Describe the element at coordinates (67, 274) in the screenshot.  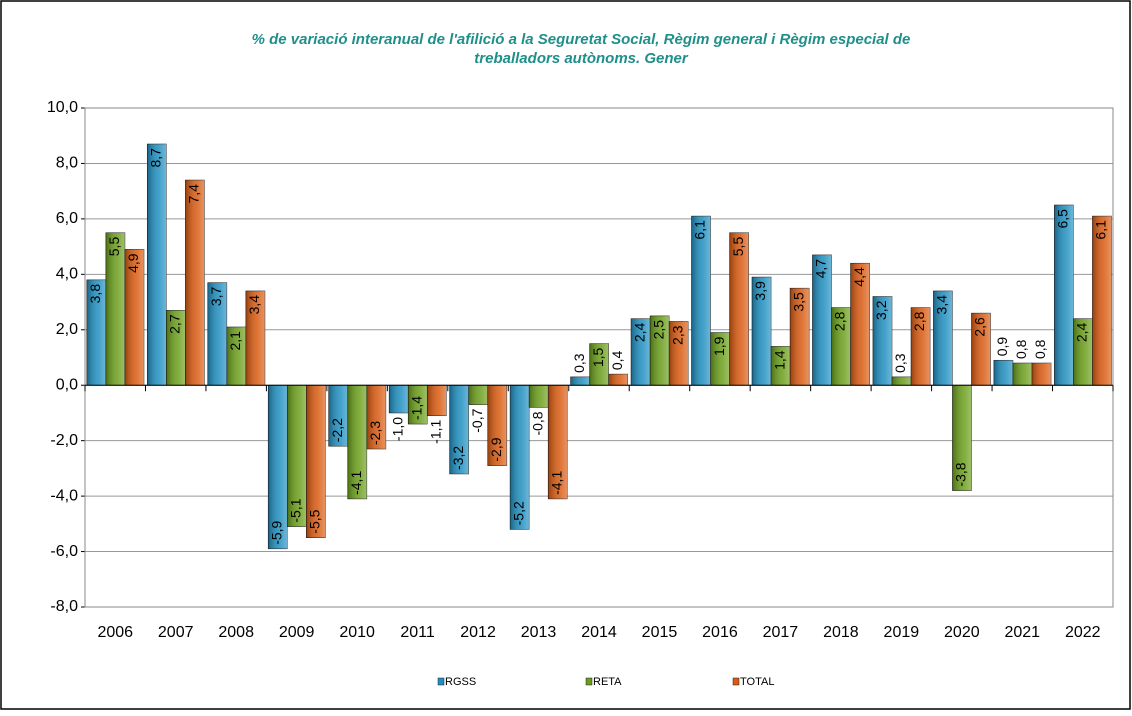
I see `y-tick-label: 4,0` at that location.